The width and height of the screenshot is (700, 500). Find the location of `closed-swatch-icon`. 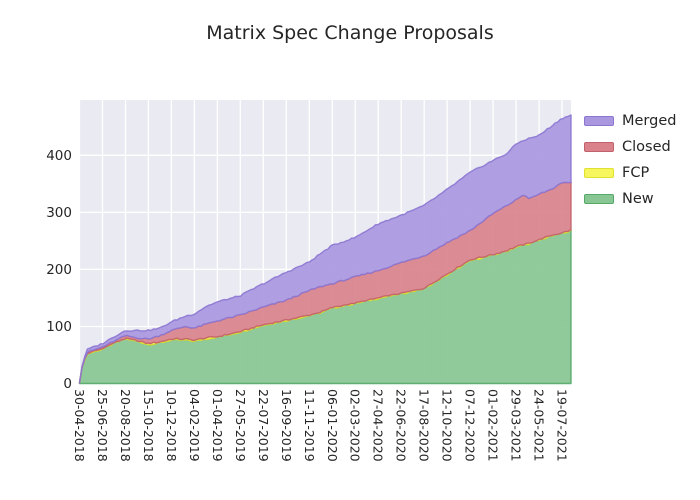

closed-swatch-icon is located at coordinates (599, 147).